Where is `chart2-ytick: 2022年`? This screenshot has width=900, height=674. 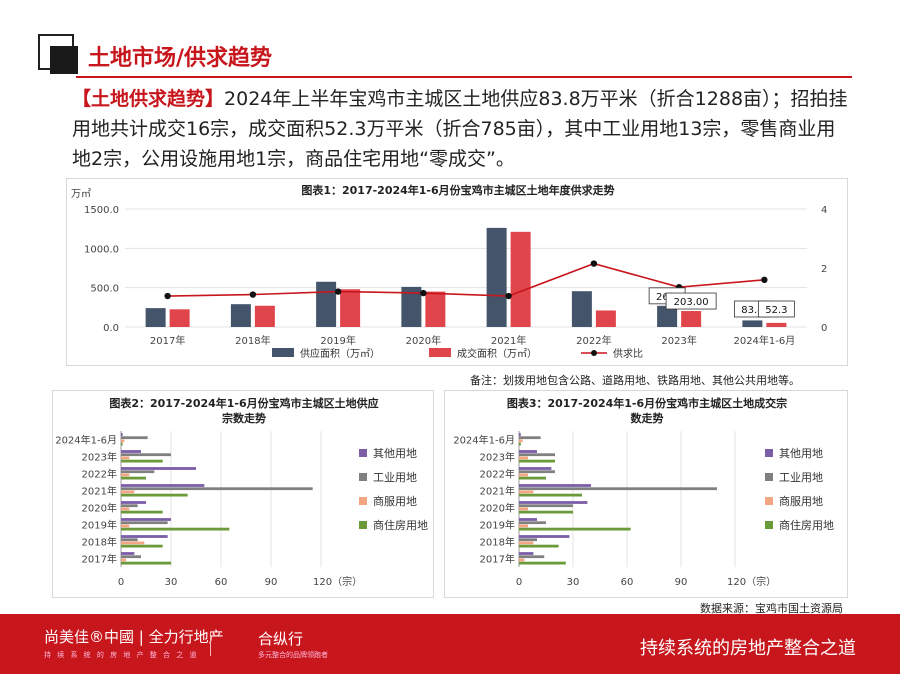 chart2-ytick: 2022年 is located at coordinates (99, 474).